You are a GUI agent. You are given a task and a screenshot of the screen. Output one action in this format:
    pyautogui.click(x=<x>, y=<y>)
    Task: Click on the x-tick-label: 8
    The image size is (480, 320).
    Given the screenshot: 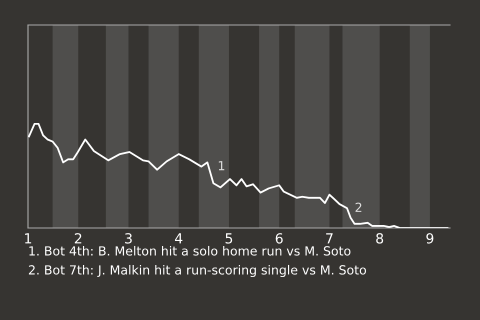 What is the action you would take?
    pyautogui.click(x=380, y=238)
    